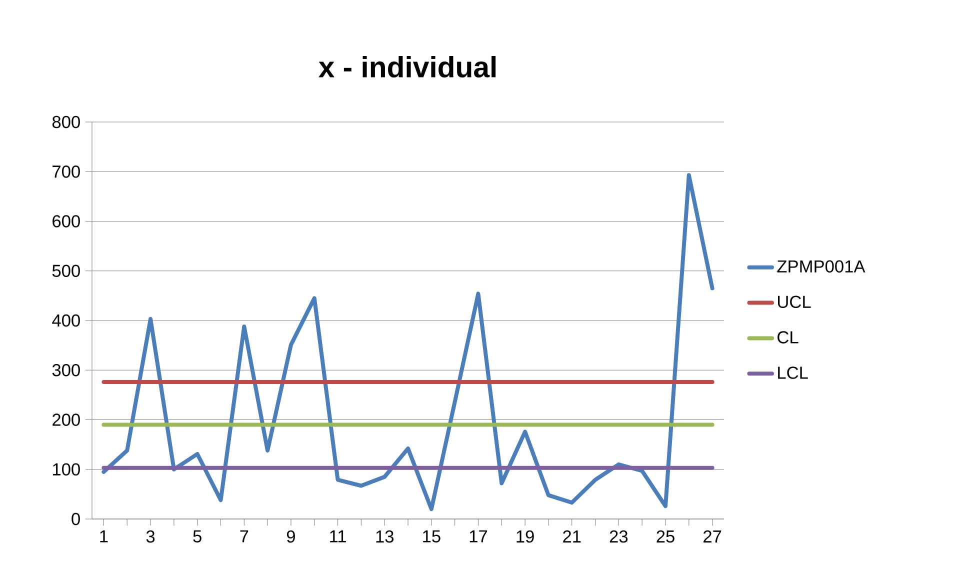 This screenshot has width=955, height=581. What do you see at coordinates (665, 536) in the screenshot?
I see `x-tick-label: 25` at bounding box center [665, 536].